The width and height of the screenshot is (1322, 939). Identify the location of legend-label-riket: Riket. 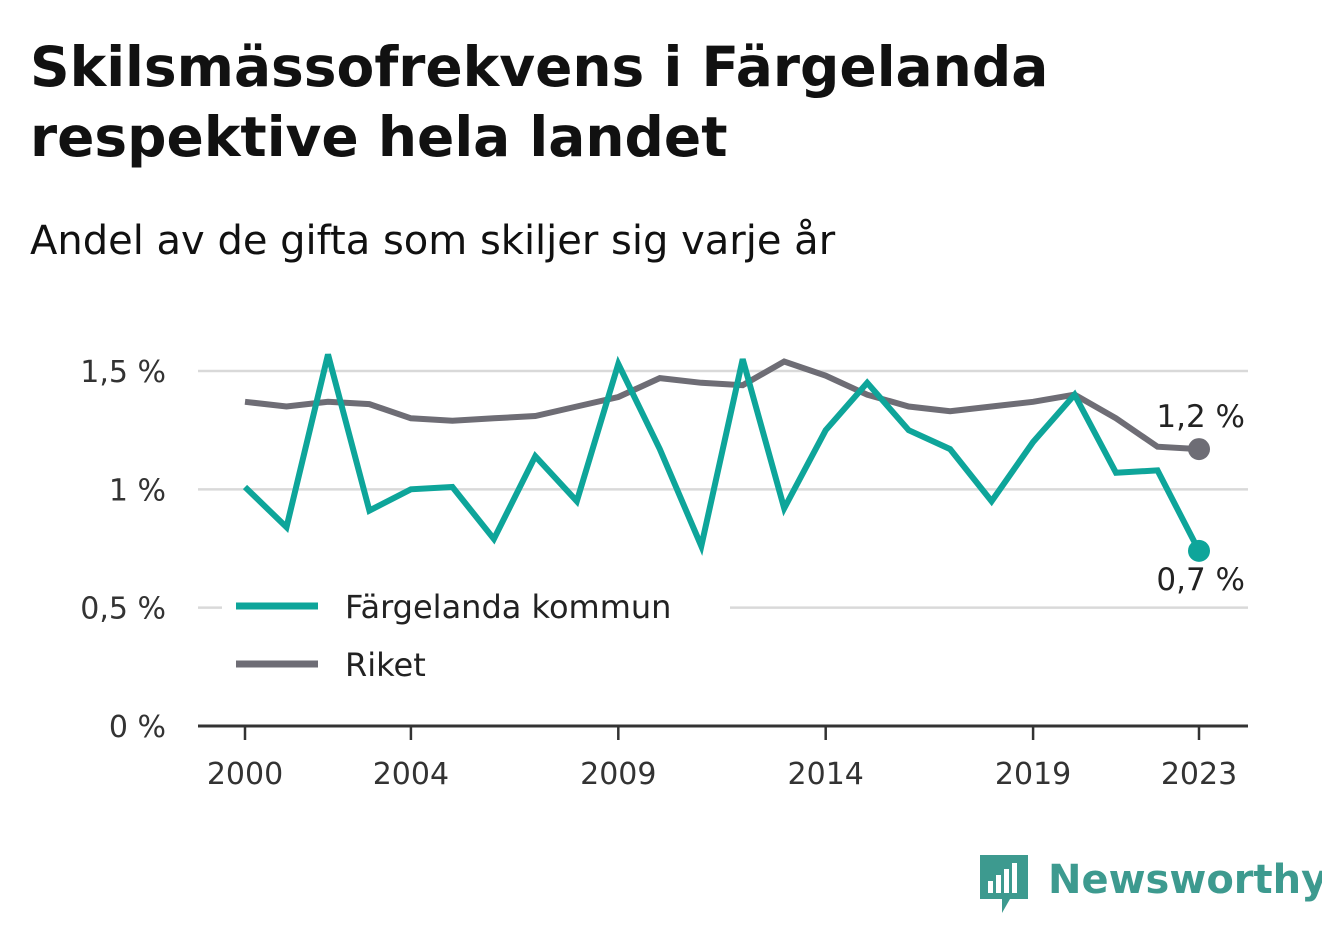
(385, 665).